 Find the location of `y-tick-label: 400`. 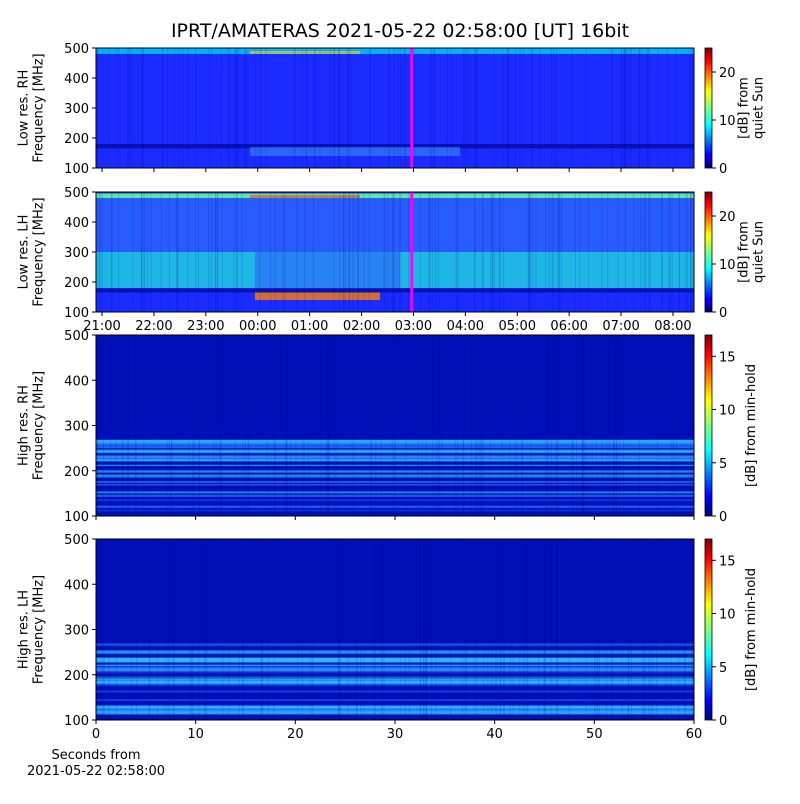

y-tick-label: 400 is located at coordinates (76, 223).